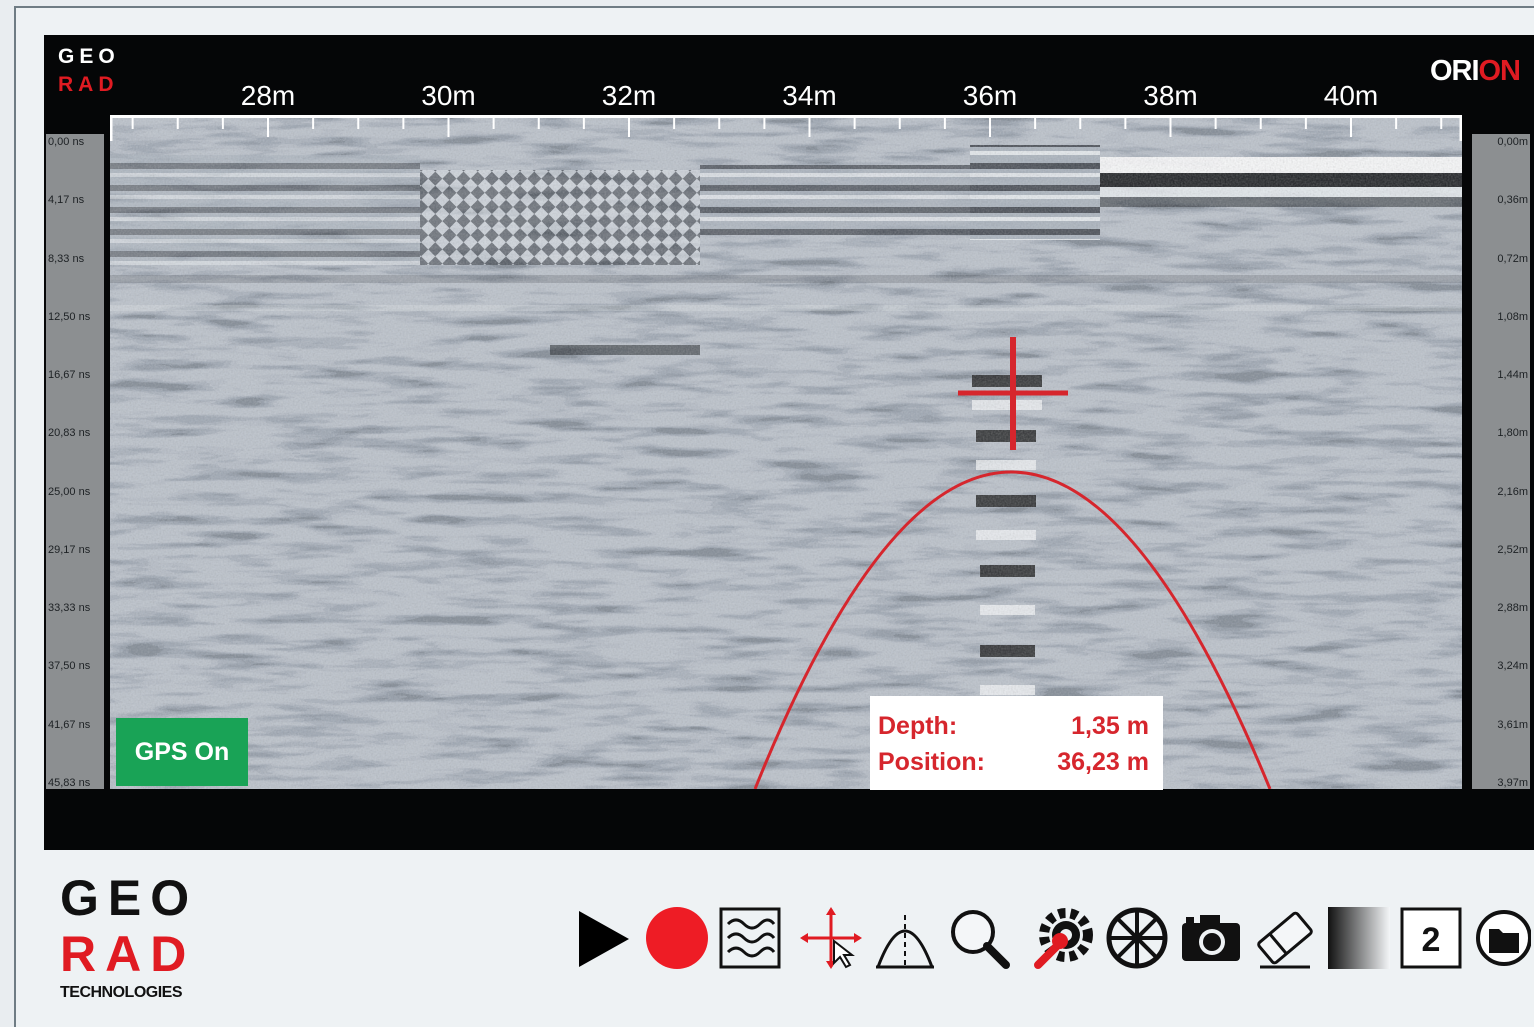 This screenshot has height=1027, width=1534. I want to click on depth-axis-label: 3,97m, so click(1512, 783).